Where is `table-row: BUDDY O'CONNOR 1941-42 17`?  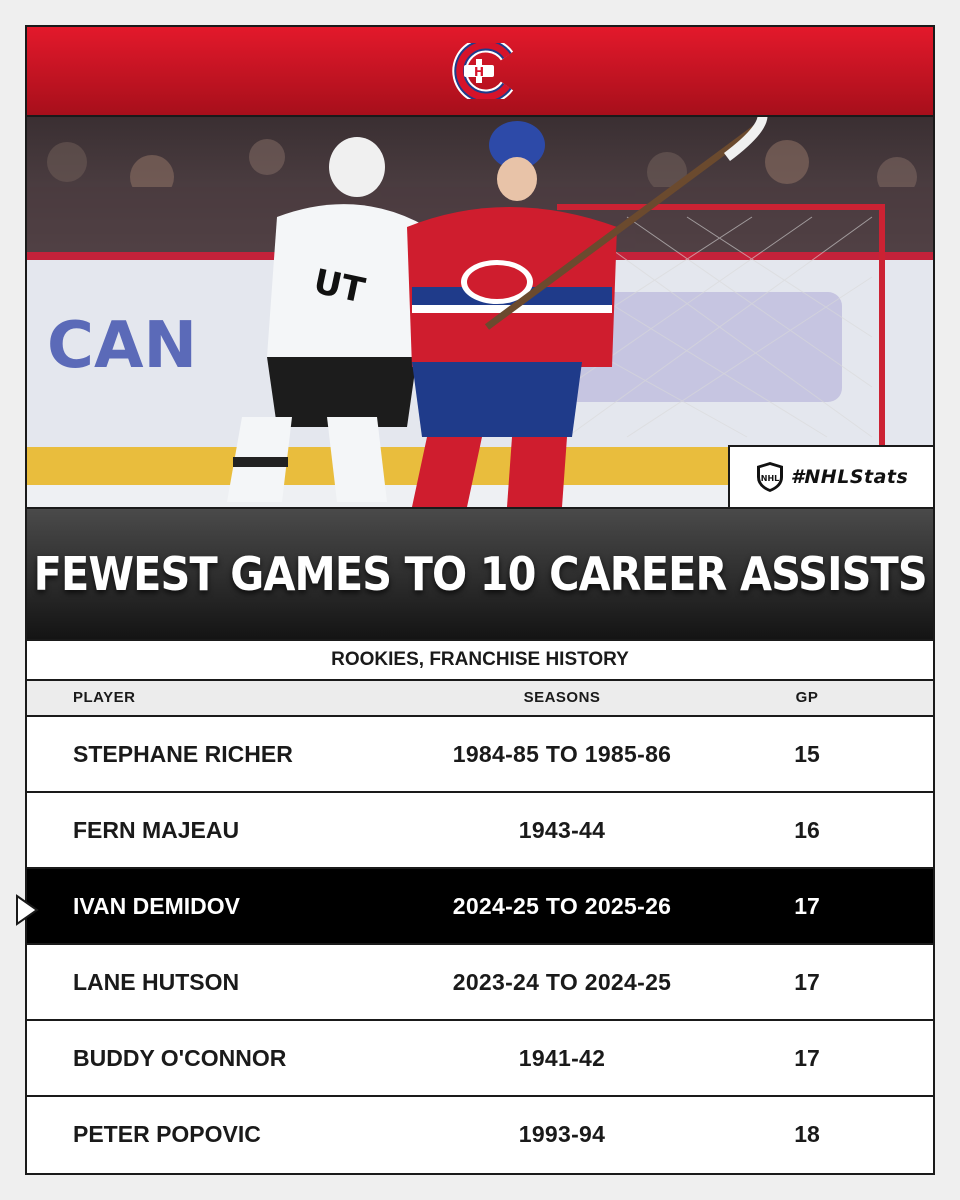 table-row: BUDDY O'CONNOR 1941-42 17 is located at coordinates (480, 1059).